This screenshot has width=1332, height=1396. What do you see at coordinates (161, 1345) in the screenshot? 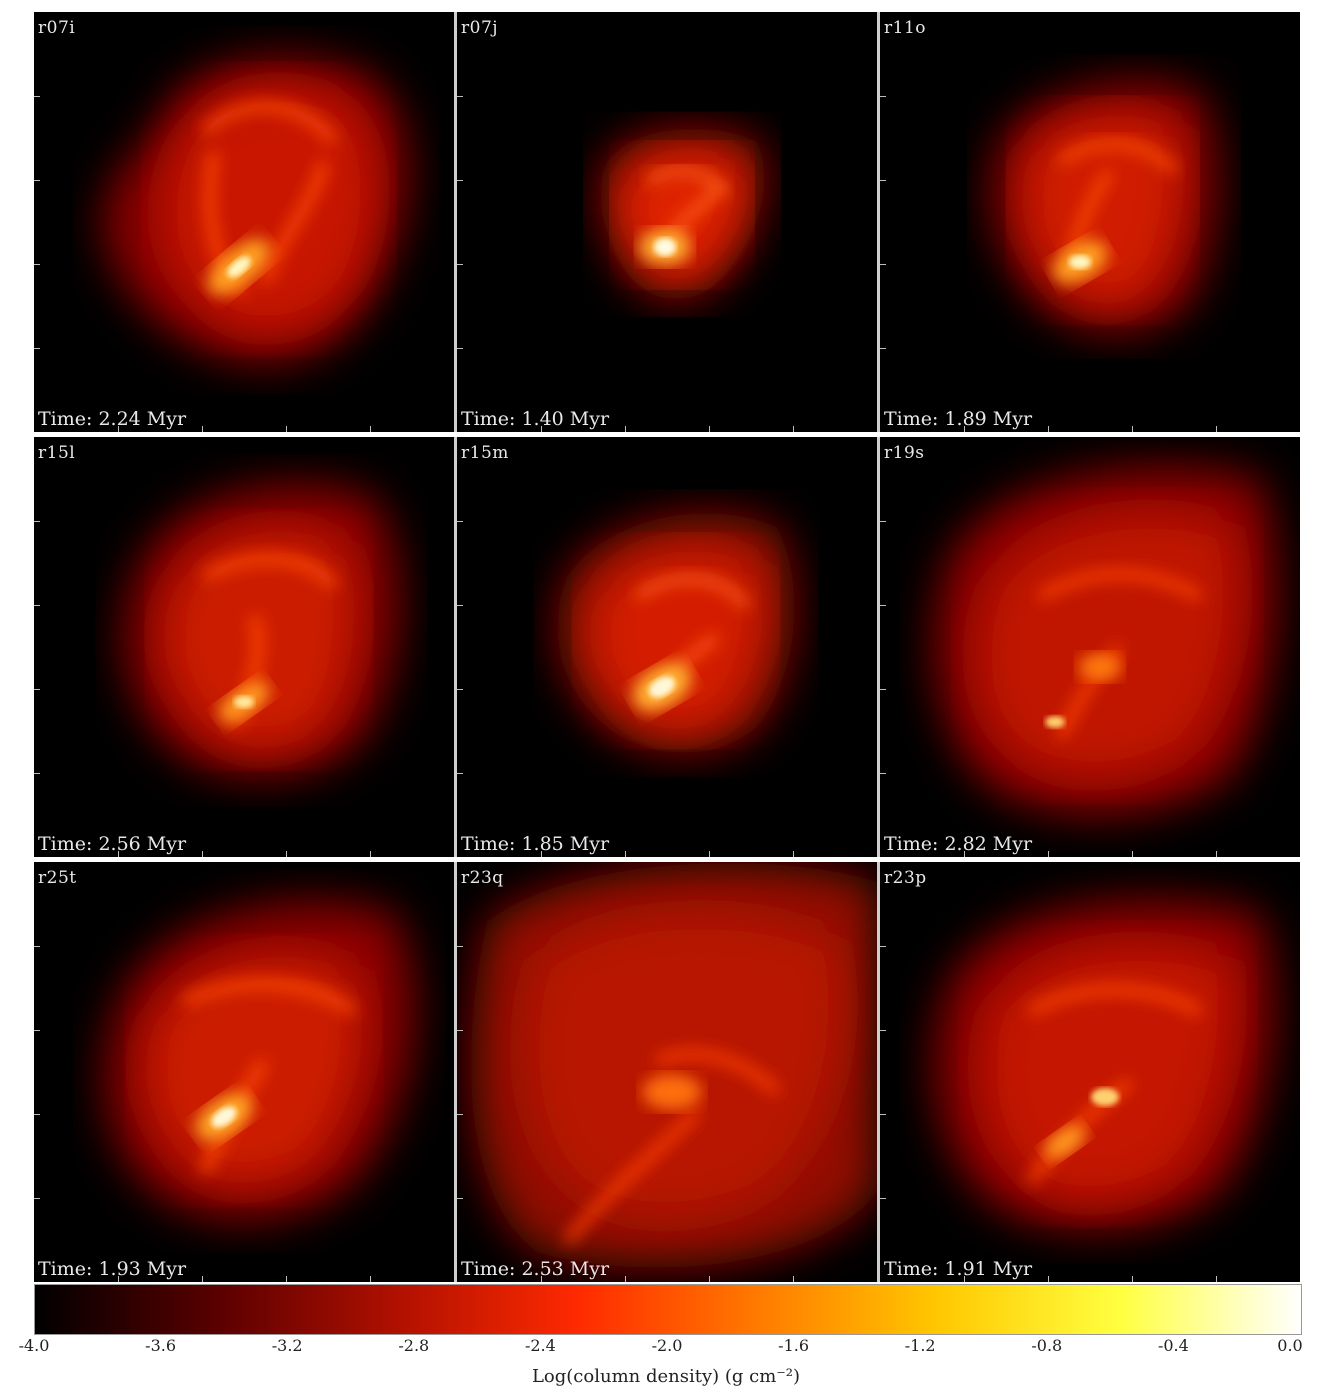
I see `colorbar-tick: -3.6` at bounding box center [161, 1345].